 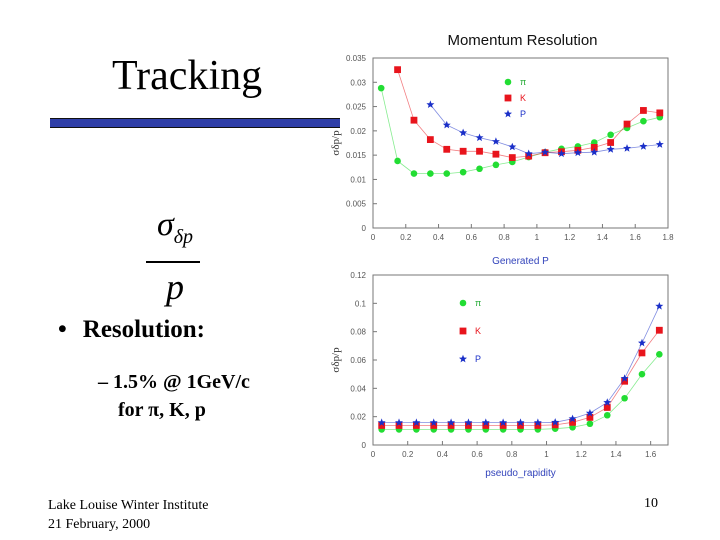 I want to click on x-axis-label: pseudo_rapidity, so click(x=520, y=473).